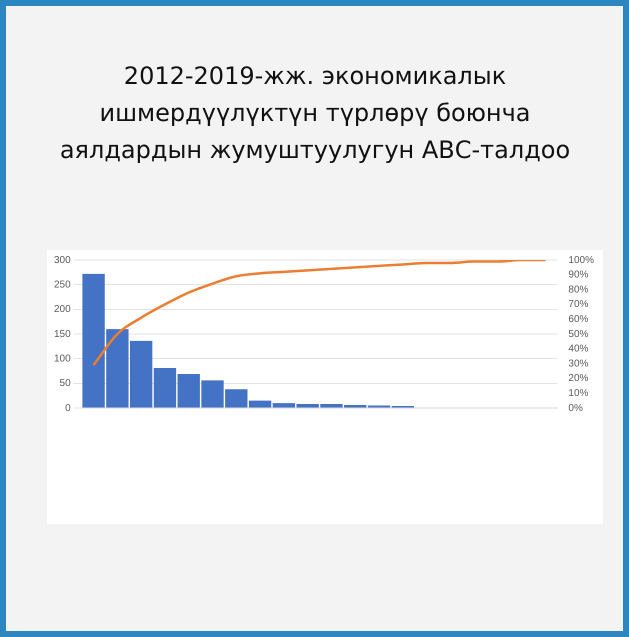  What do you see at coordinates (66, 384) in the screenshot?
I see `y-tick-label: 50` at bounding box center [66, 384].